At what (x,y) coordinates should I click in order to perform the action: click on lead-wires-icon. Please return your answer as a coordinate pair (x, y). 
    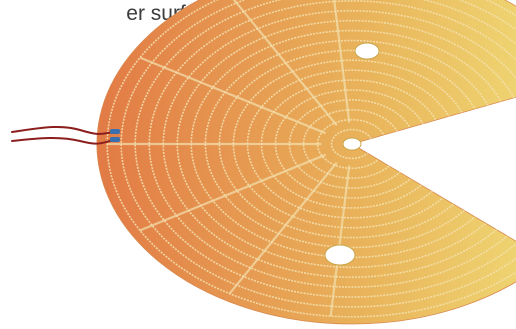
    Looking at the image, I should click on (63, 135).